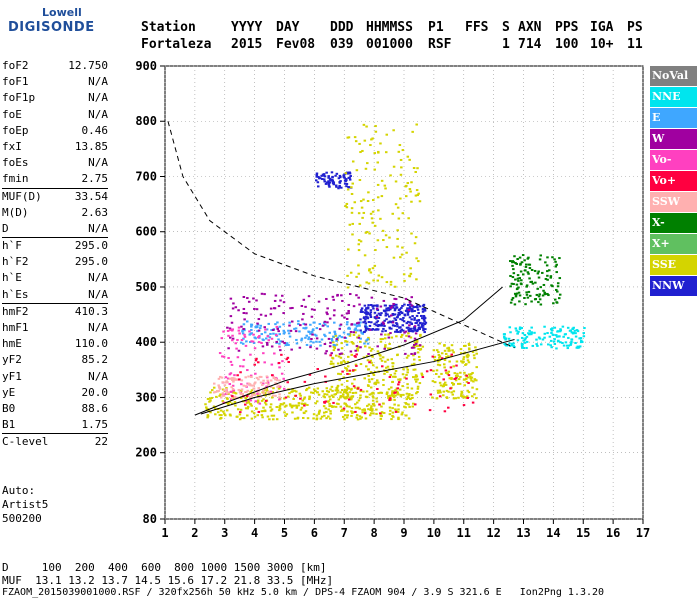 Image resolution: width=700 pixels, height=600 pixels. What do you see at coordinates (247, 27) in the screenshot?
I see `header-label: YYYY` at bounding box center [247, 27].